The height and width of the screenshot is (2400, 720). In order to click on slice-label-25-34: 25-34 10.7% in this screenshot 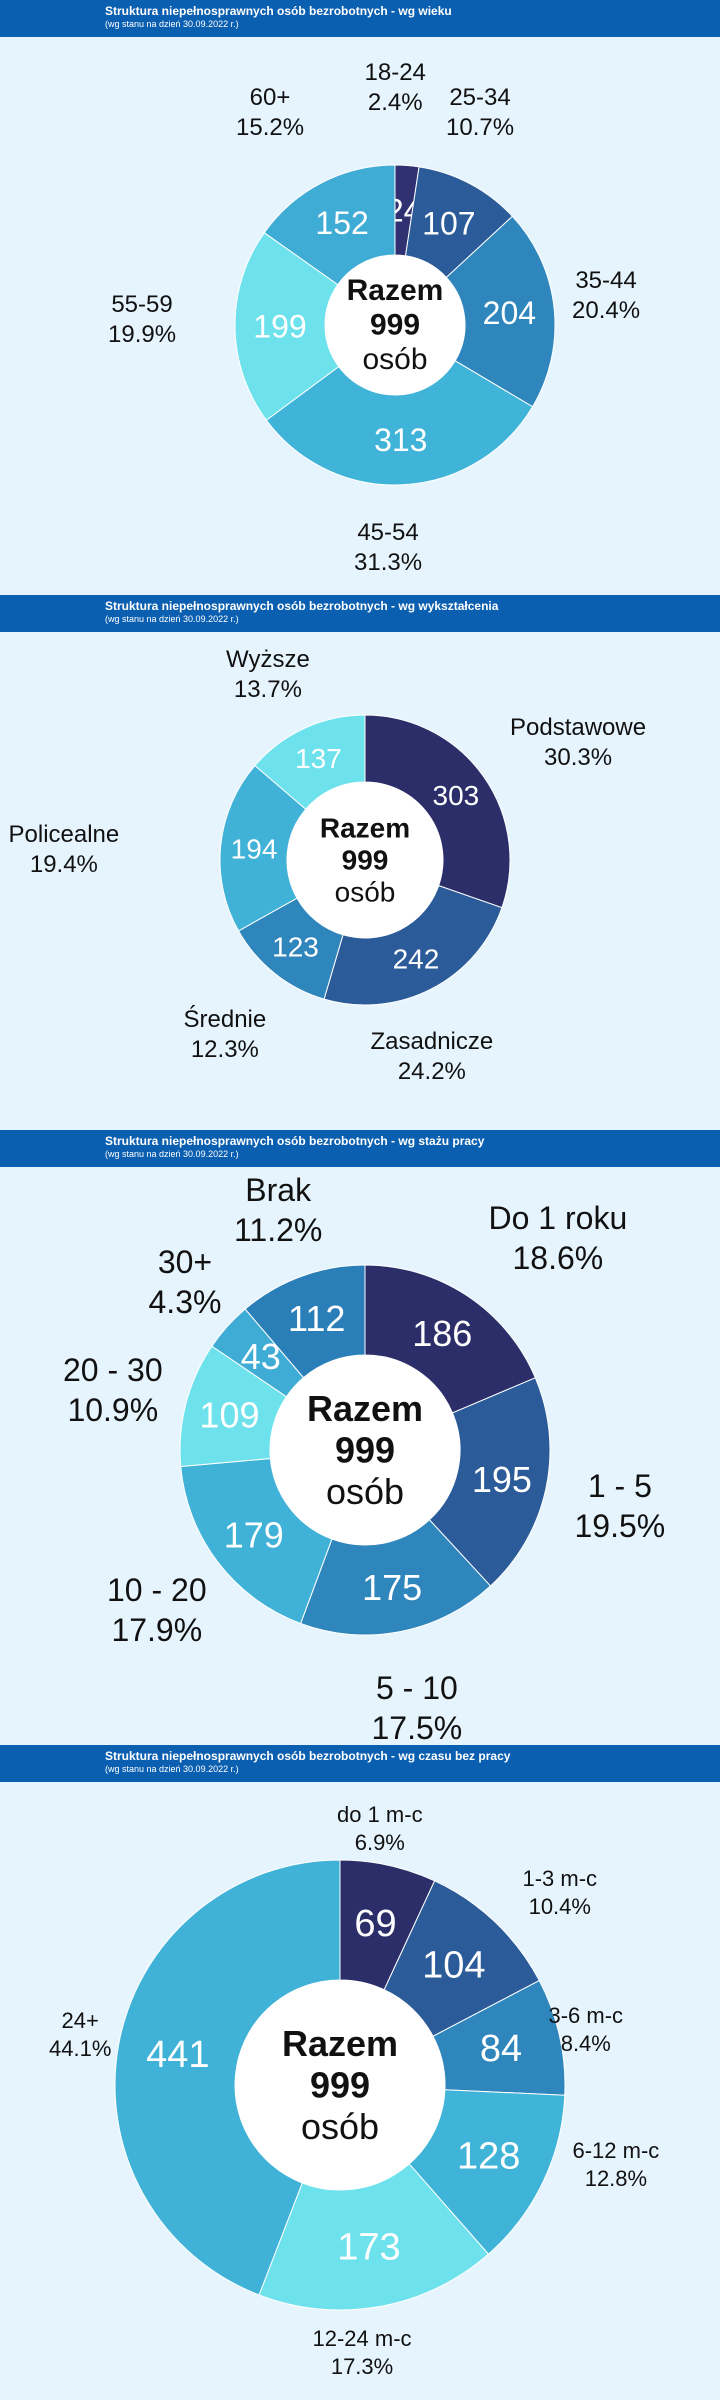, I will do `click(480, 112)`.